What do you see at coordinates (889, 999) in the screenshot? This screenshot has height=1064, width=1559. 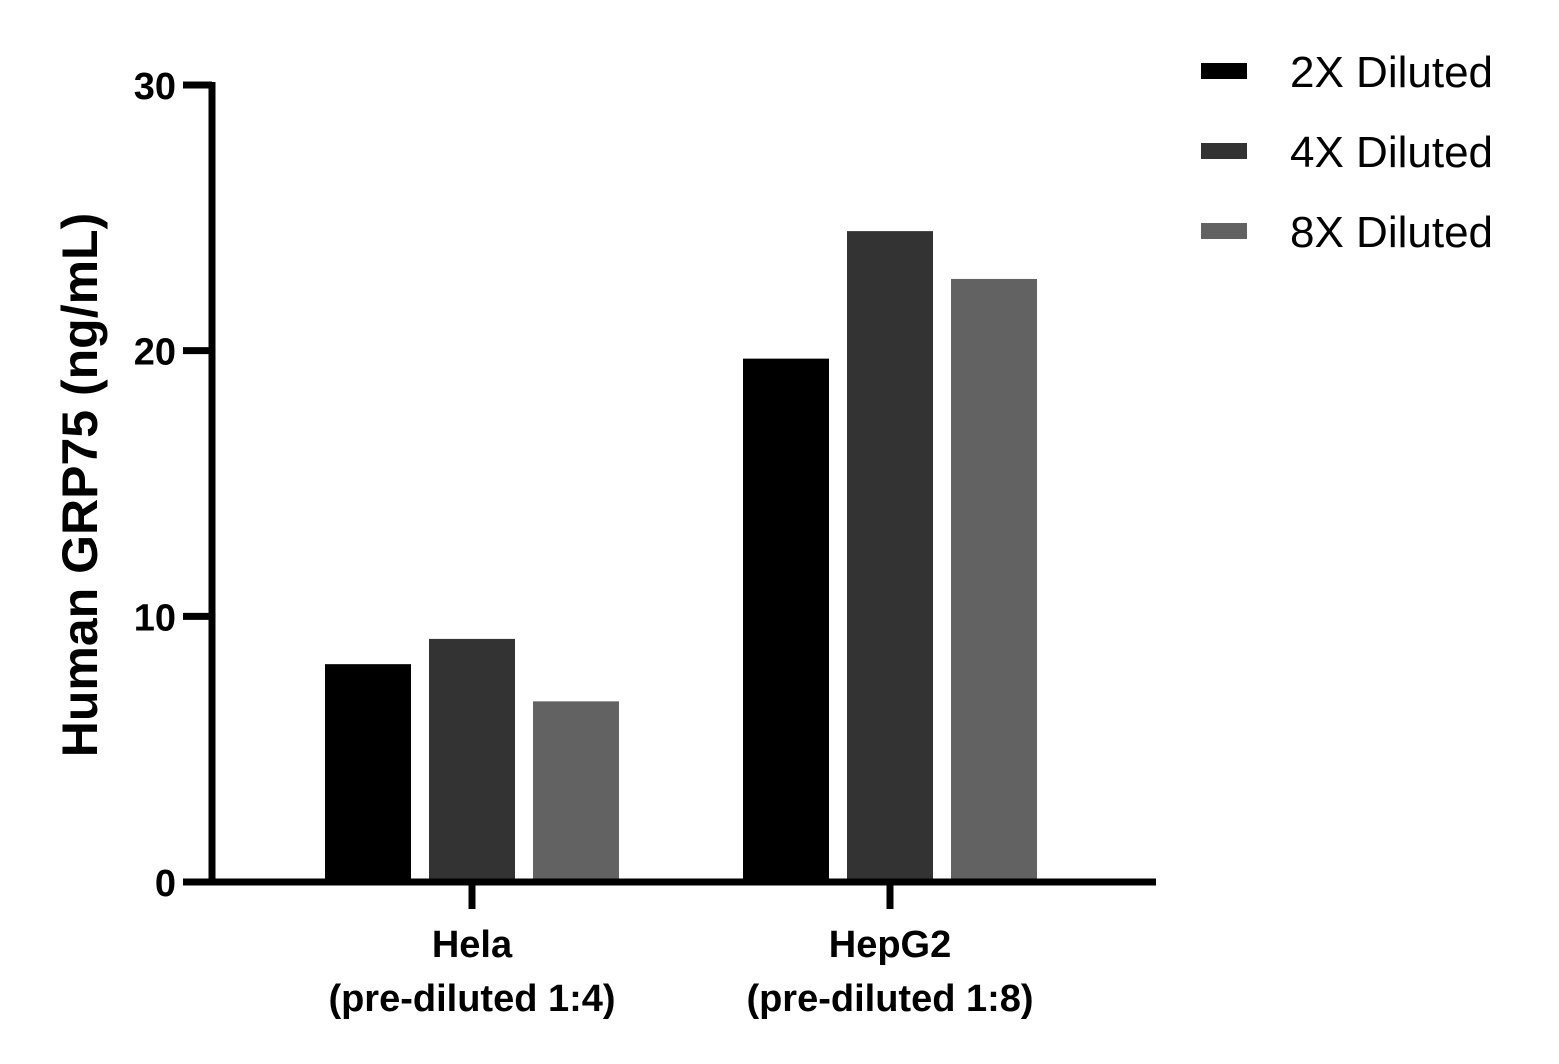 I see `x-tick-sublabel: (pre-diluted 1:8)` at bounding box center [889, 999].